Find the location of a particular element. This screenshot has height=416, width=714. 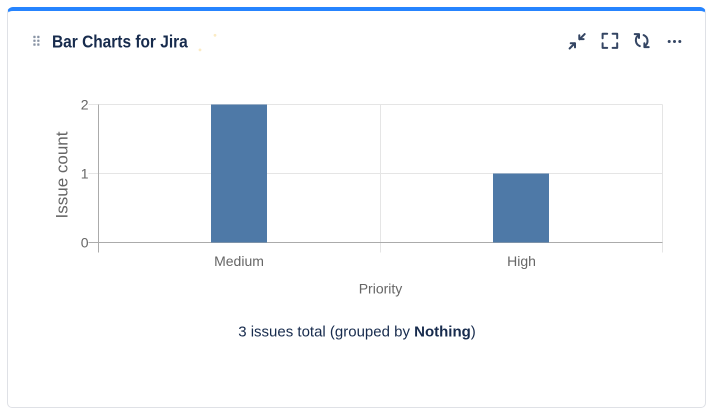

svg-text: 1 is located at coordinates (85, 173).